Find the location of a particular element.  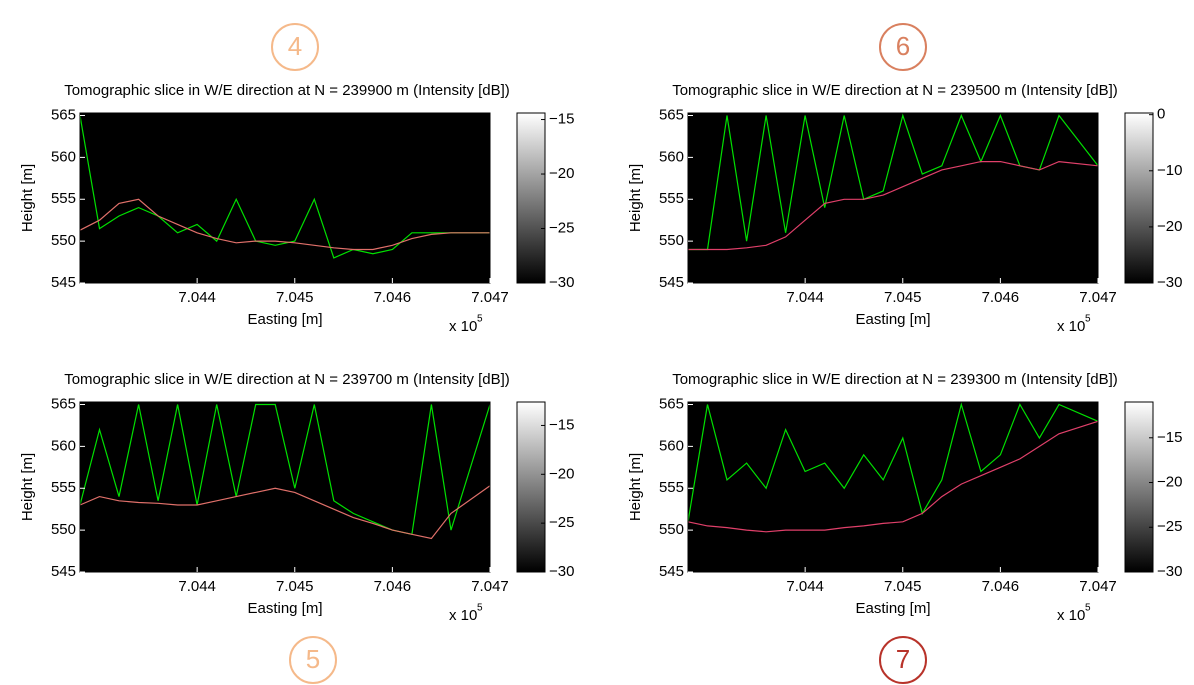

annotation: 4 is located at coordinates (295, 46).